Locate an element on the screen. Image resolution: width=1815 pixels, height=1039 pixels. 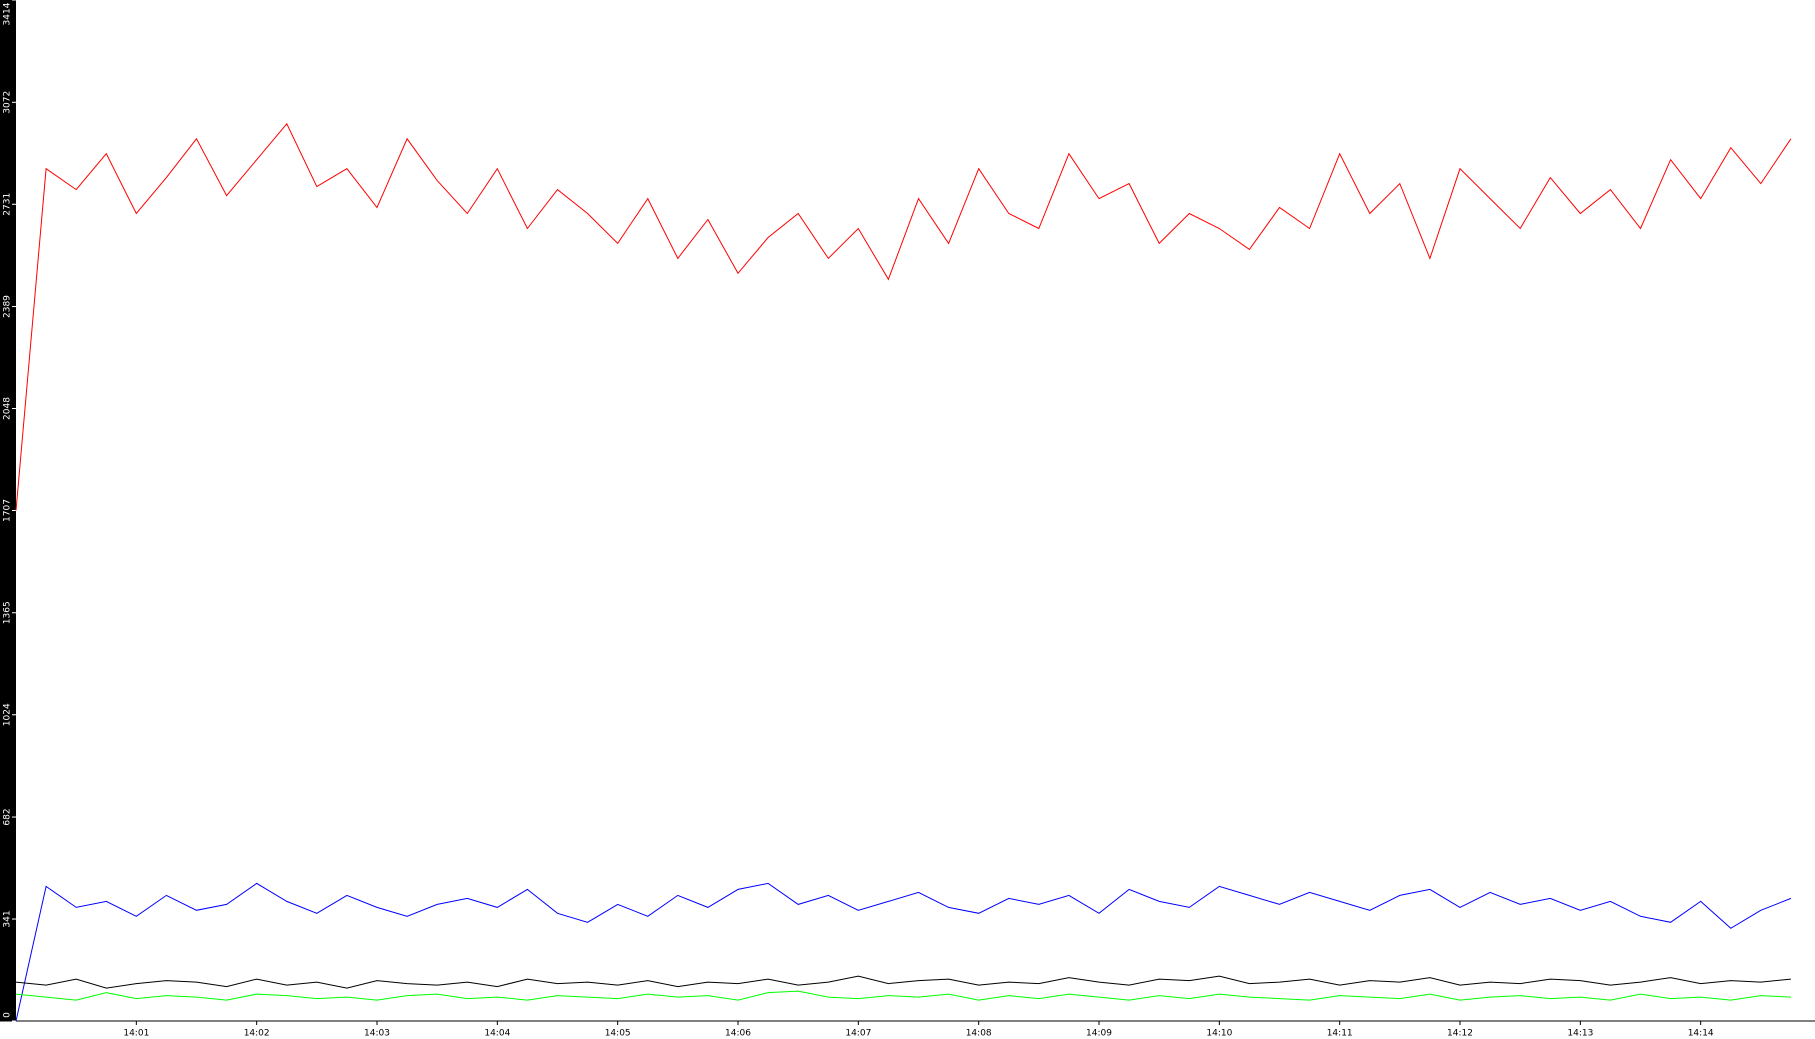
x-tick-label: 14:06 is located at coordinates (738, 1034).